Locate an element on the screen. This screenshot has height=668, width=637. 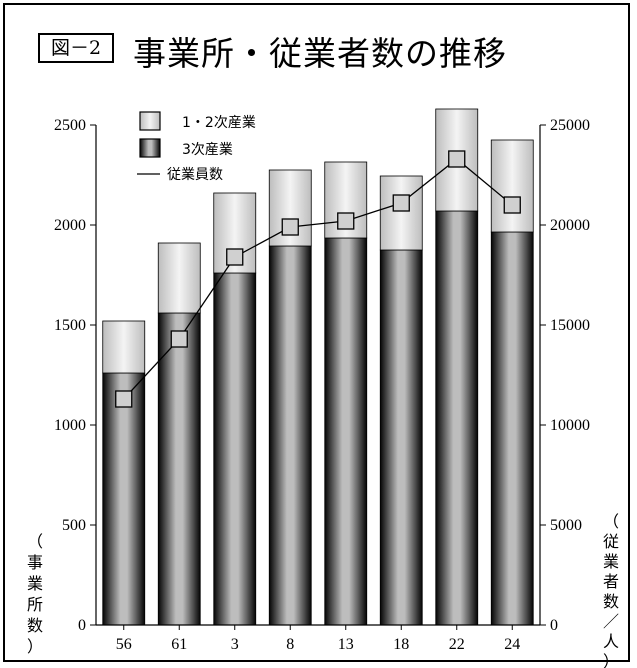
x-tick-label: 61 is located at coordinates (179, 644).